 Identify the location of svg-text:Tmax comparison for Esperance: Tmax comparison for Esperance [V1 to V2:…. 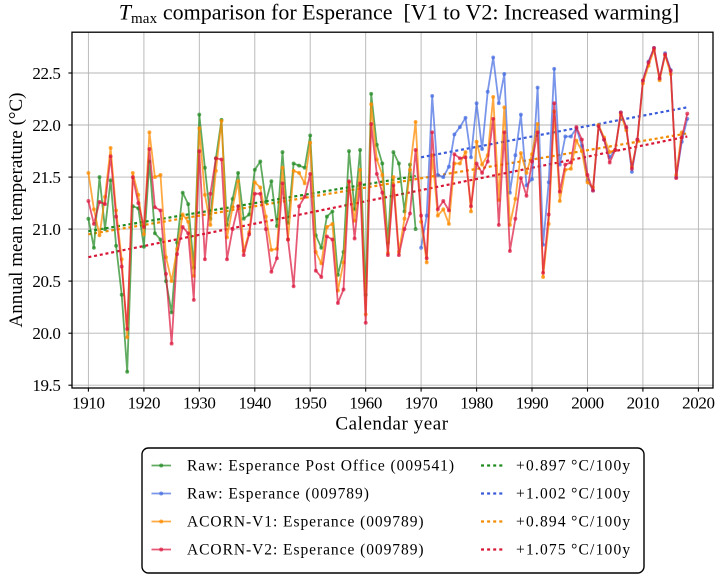
(399, 13).